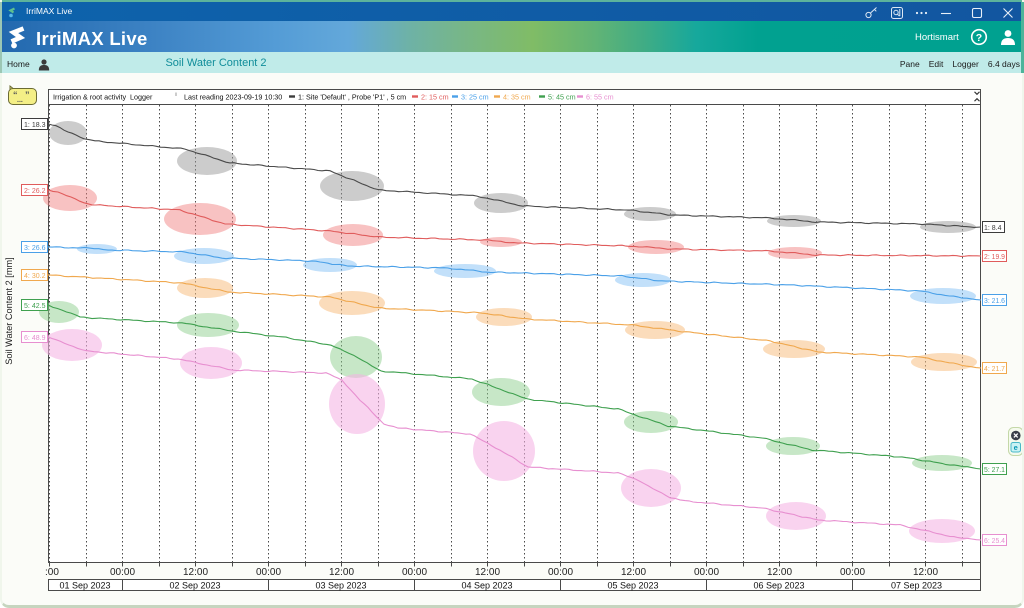 This screenshot has height=608, width=1024. Describe the element at coordinates (994, 540) in the screenshot. I see `svg-text: 6: 25.4` at that location.